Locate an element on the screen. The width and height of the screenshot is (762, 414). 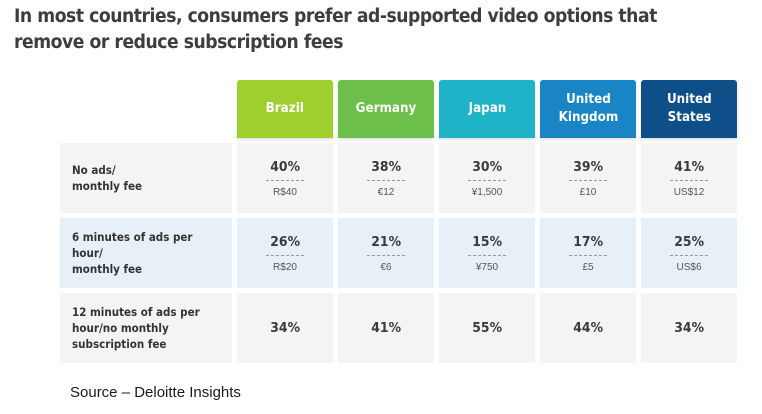
percent-value: 38% is located at coordinates (386, 166).